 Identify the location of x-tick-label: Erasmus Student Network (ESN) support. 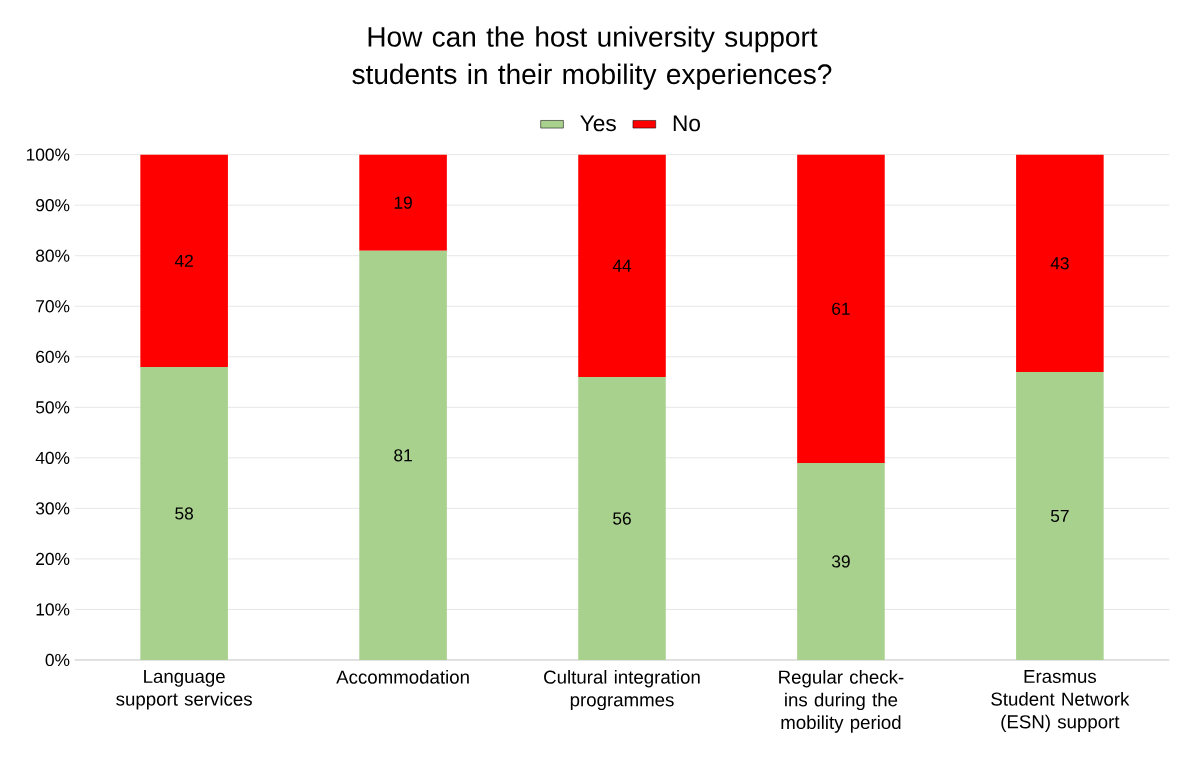
(1060, 701).